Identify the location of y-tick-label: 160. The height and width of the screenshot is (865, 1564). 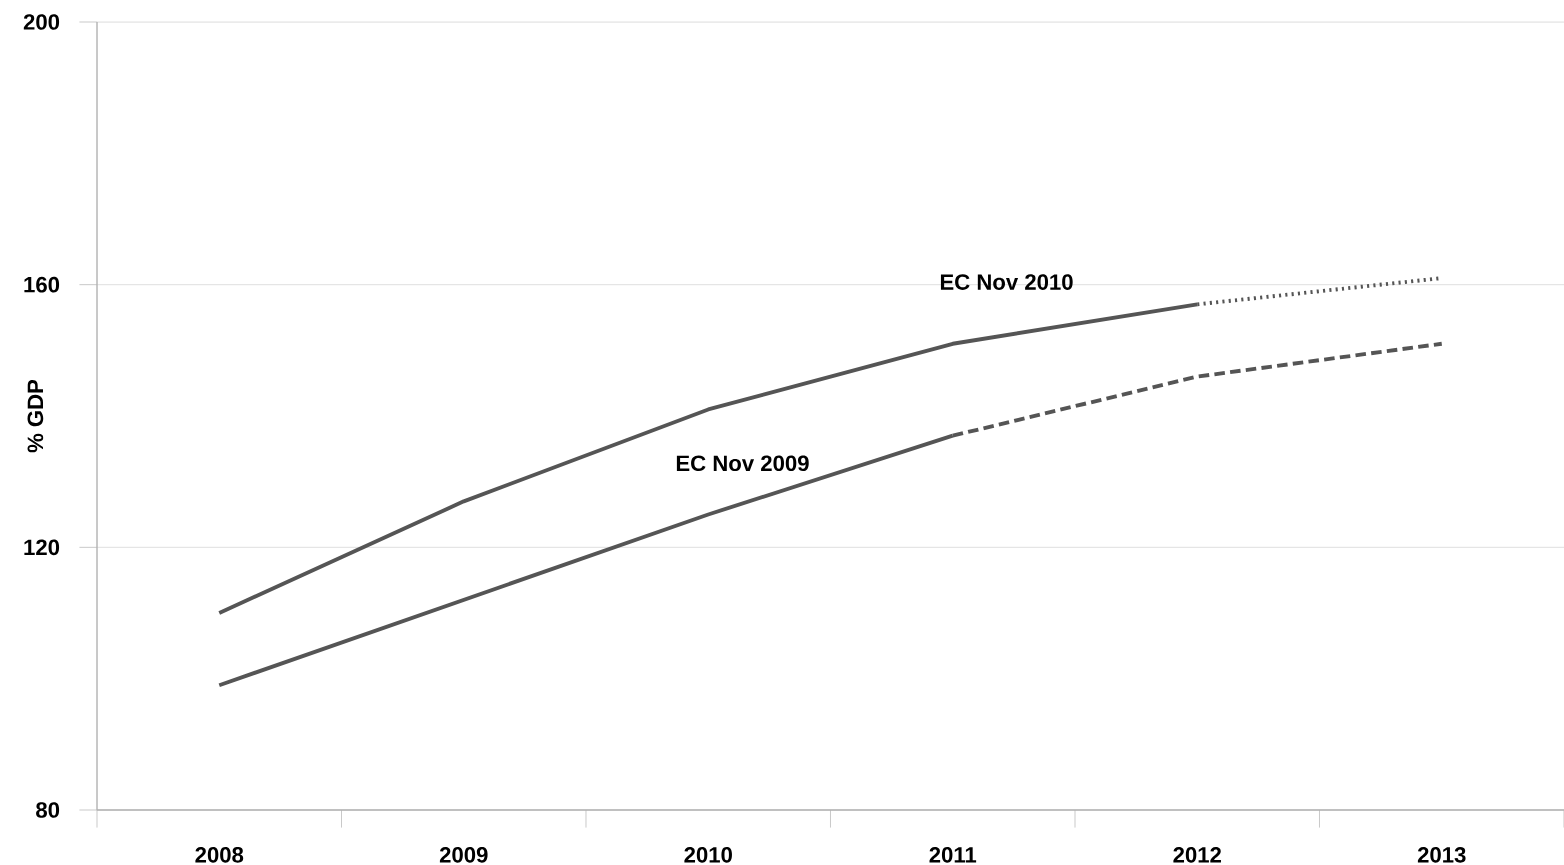
(42, 284).